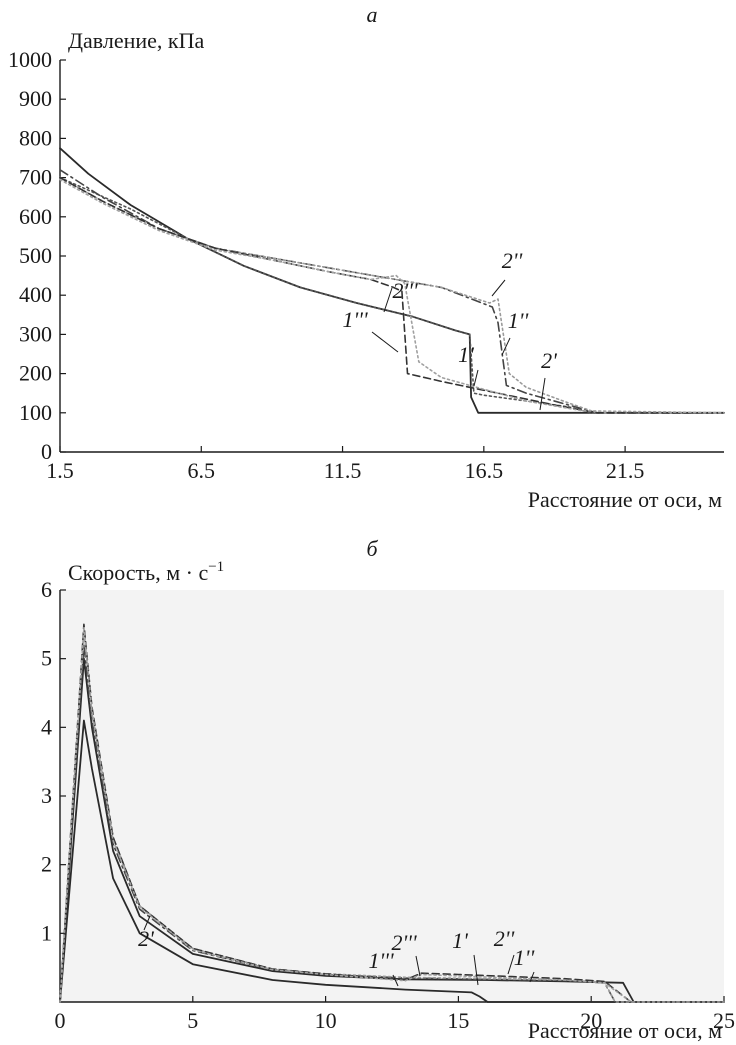  What do you see at coordinates (458, 1020) in the screenshot?
I see `x-tick-label: 15` at bounding box center [458, 1020].